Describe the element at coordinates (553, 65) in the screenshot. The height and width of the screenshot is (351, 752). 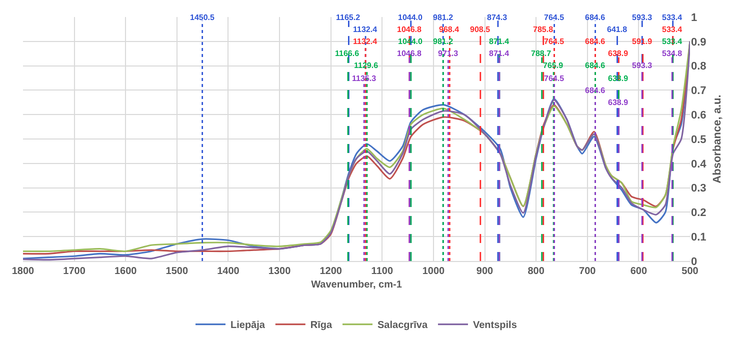
I see `ref-line-label: 765.9` at that location.